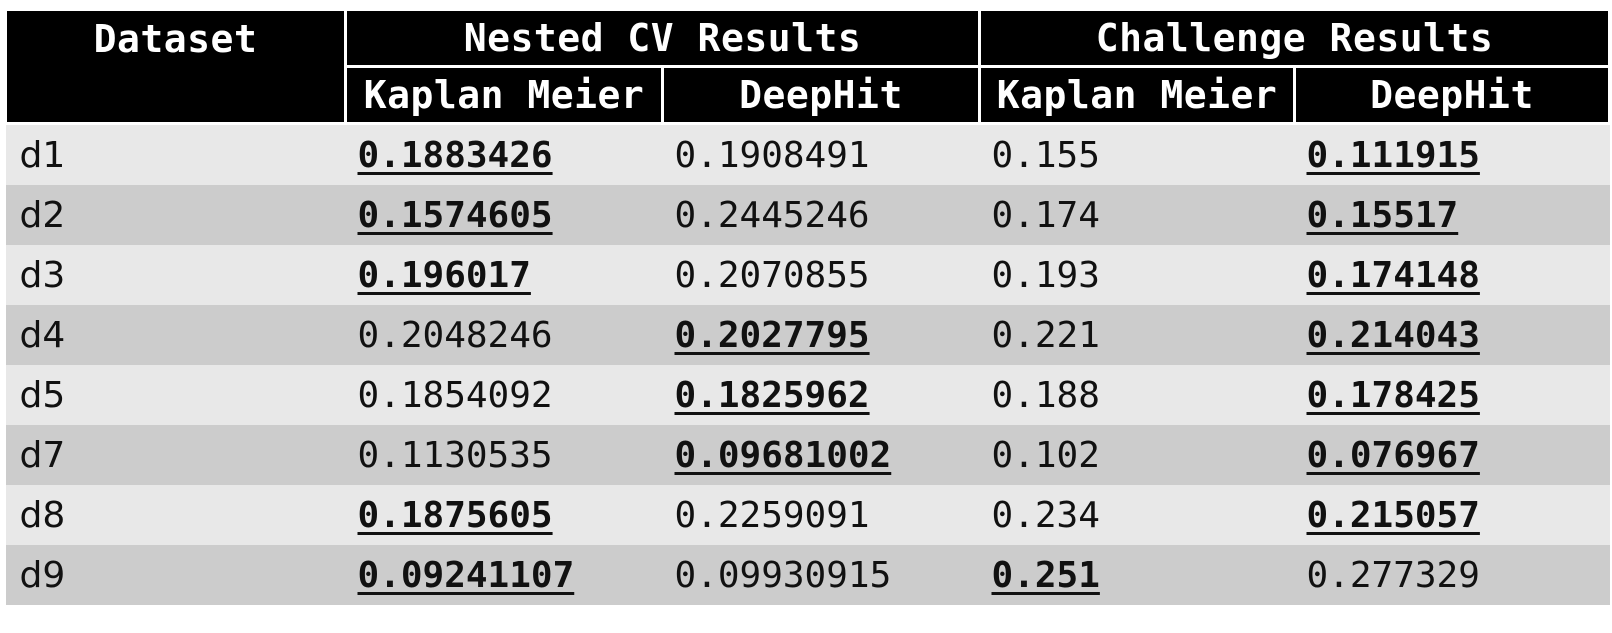 This screenshot has width=1612, height=633. Describe the element at coordinates (662, 38) in the screenshot. I see `header-nested-cv-results: Nested CV Results` at that location.